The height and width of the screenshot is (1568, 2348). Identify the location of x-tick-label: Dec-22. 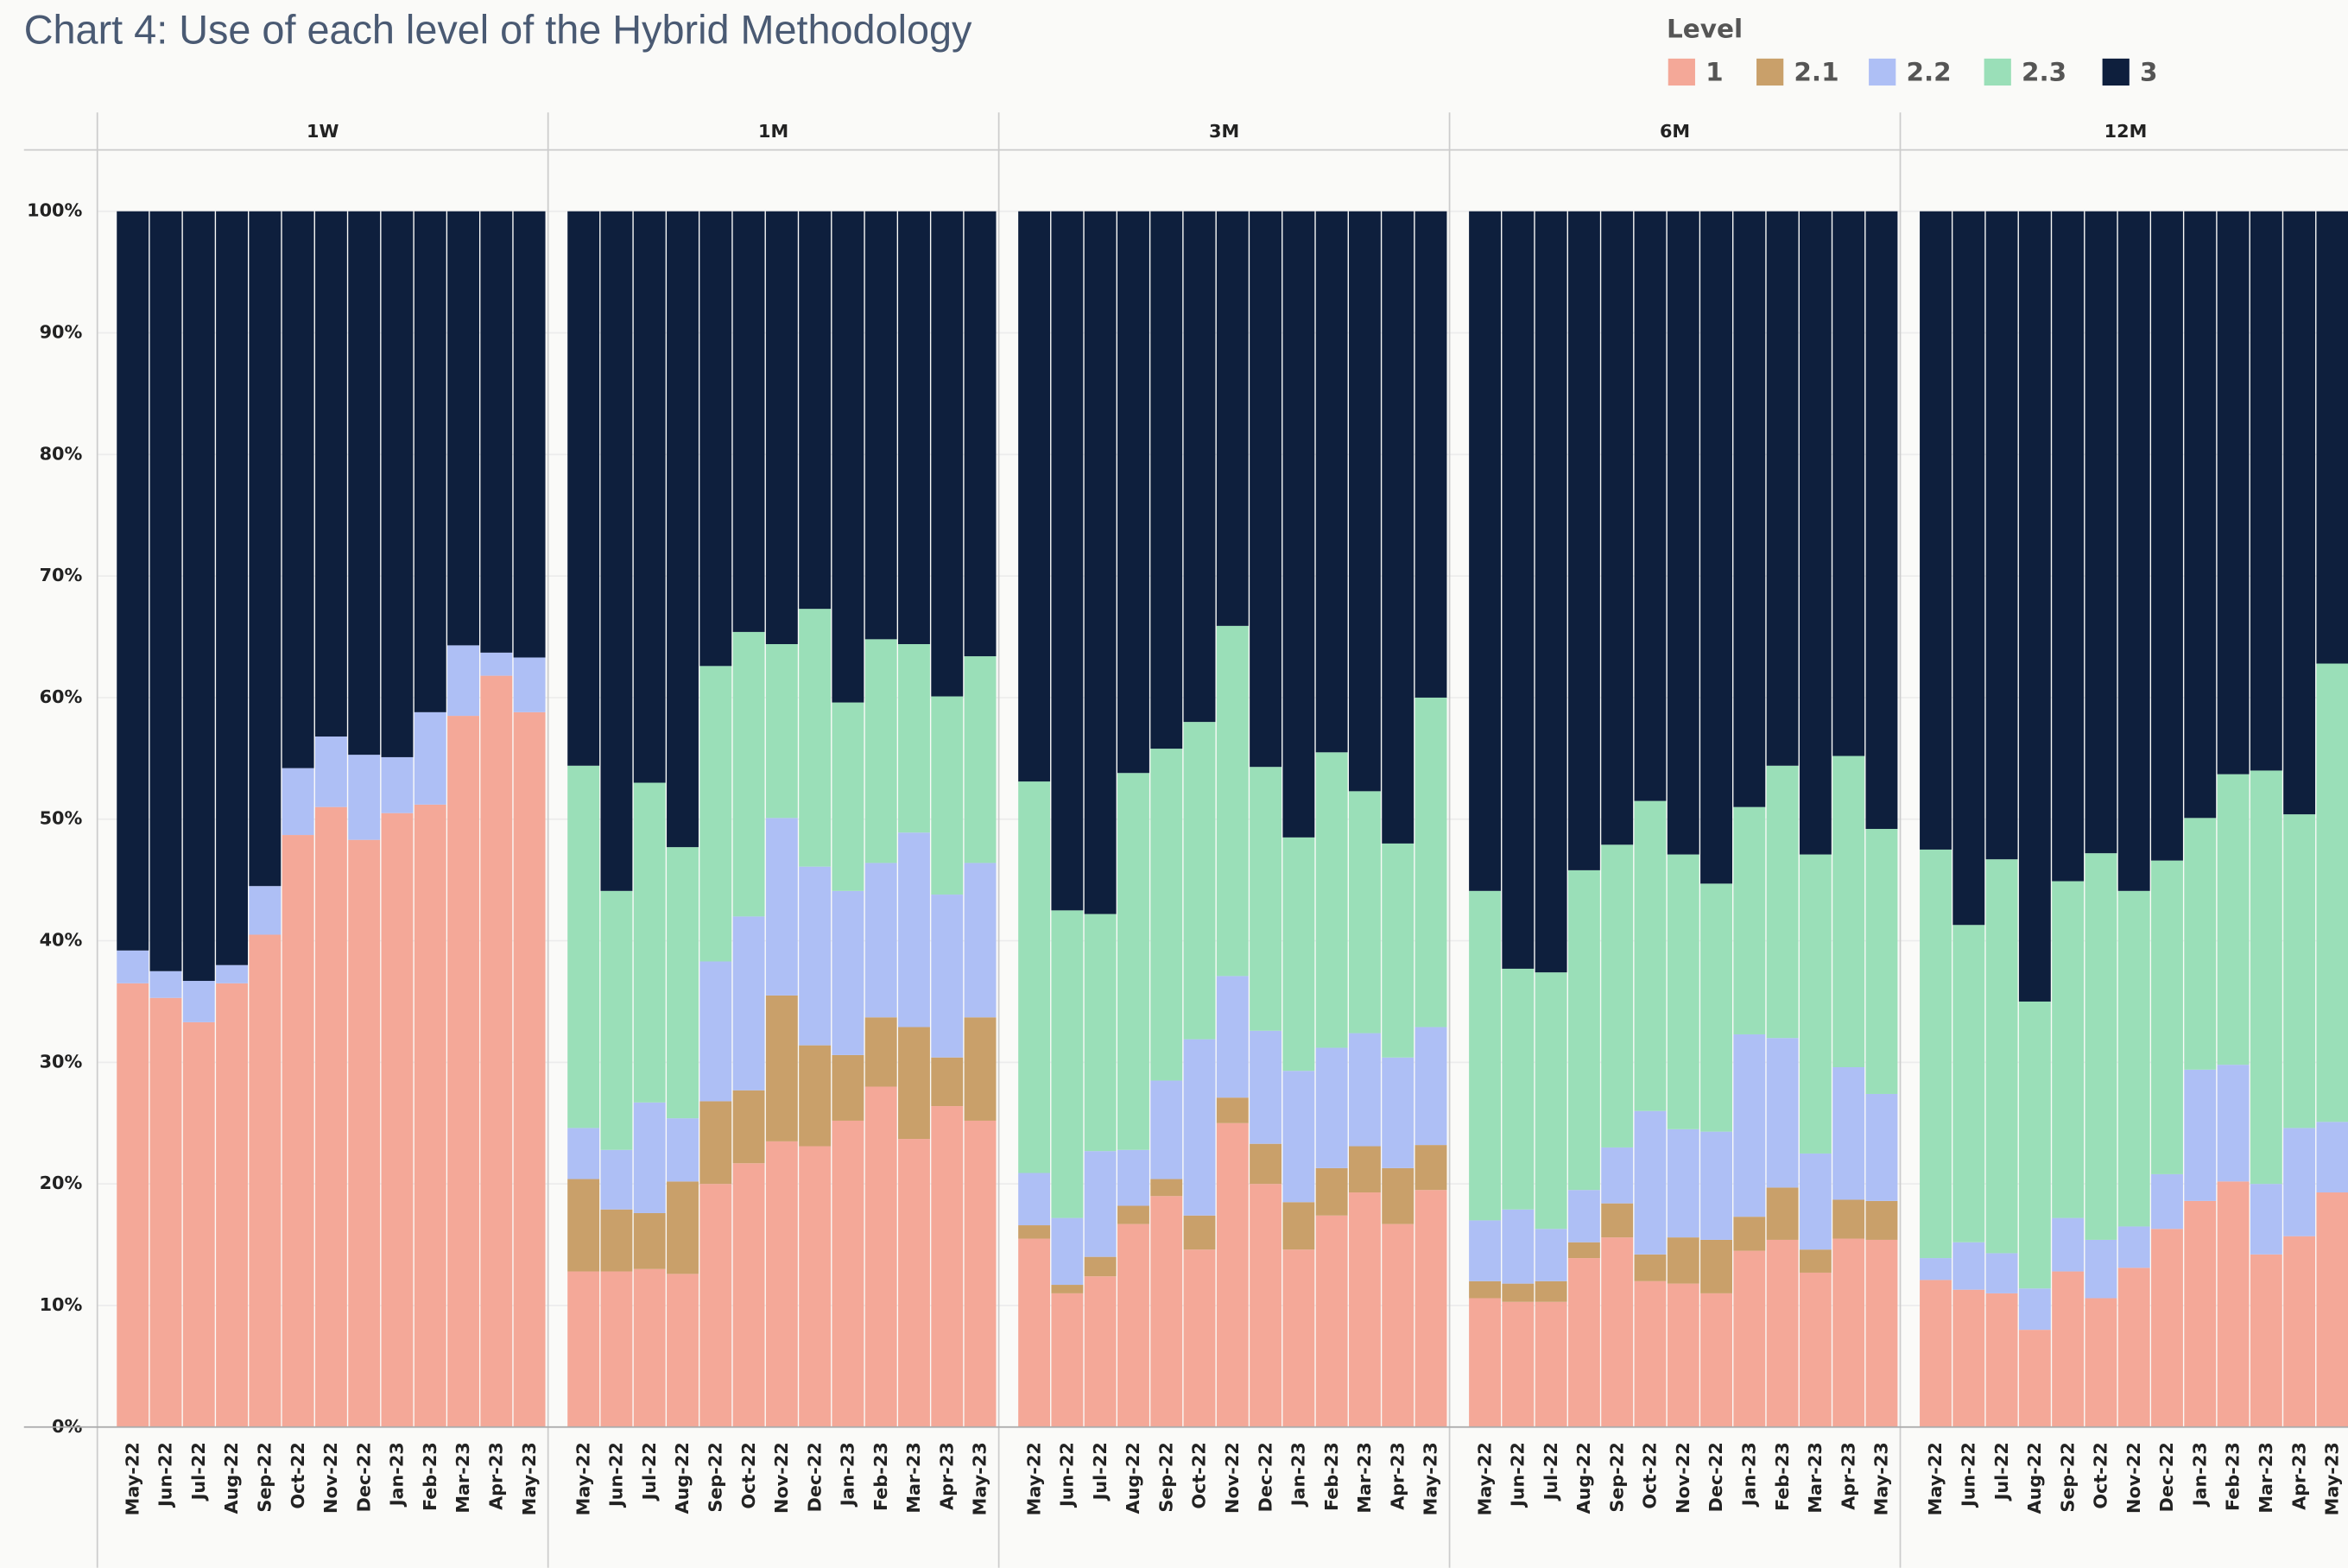
(2166, 1477).